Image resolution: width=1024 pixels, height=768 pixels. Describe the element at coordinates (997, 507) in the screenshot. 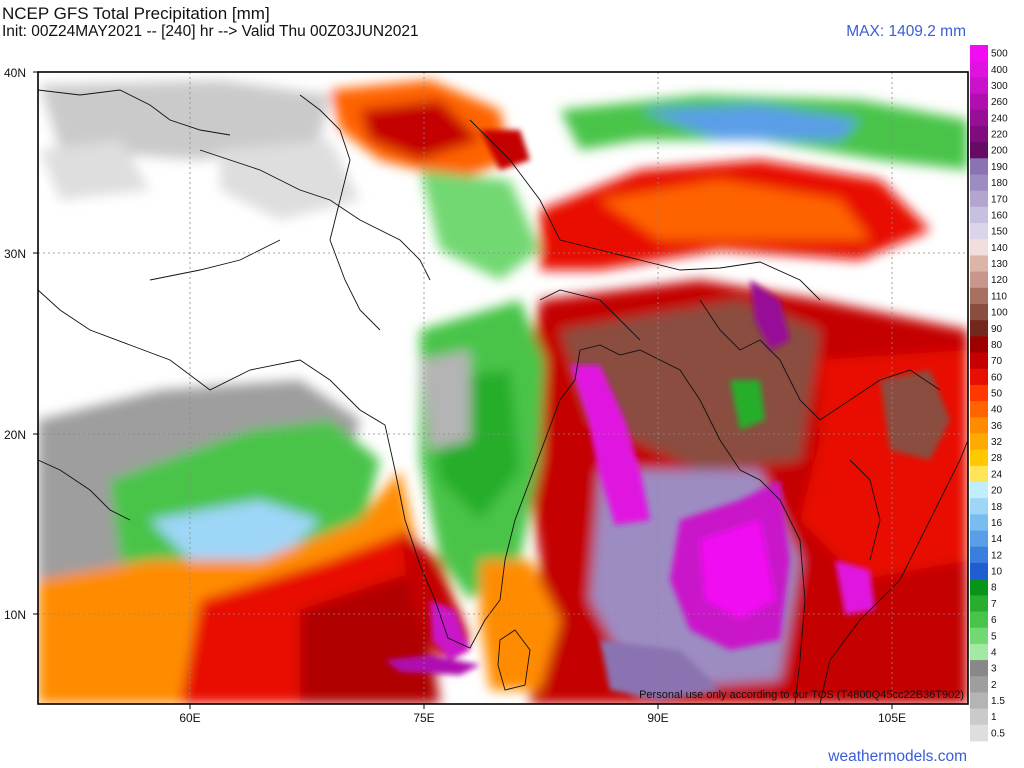

I see `colorbar-label: 18` at that location.